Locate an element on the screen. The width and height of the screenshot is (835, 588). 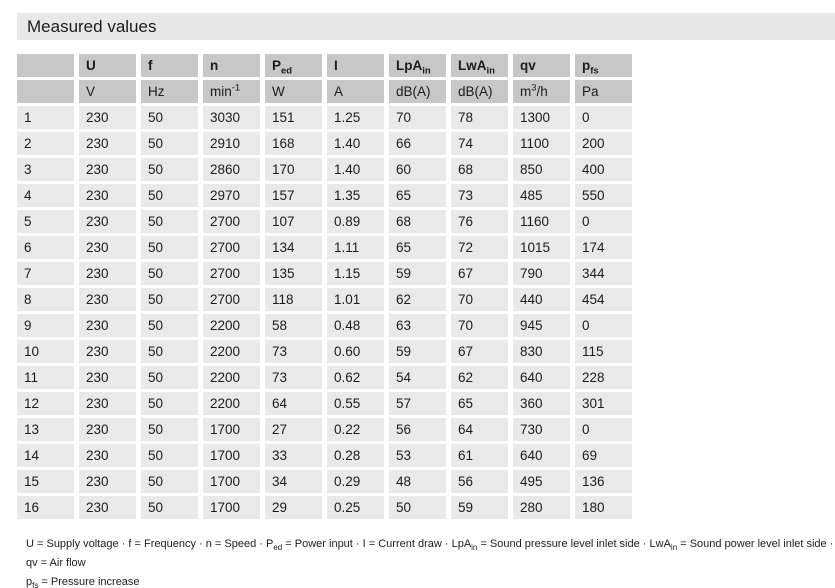
data-cell: 118 is located at coordinates (293, 299).